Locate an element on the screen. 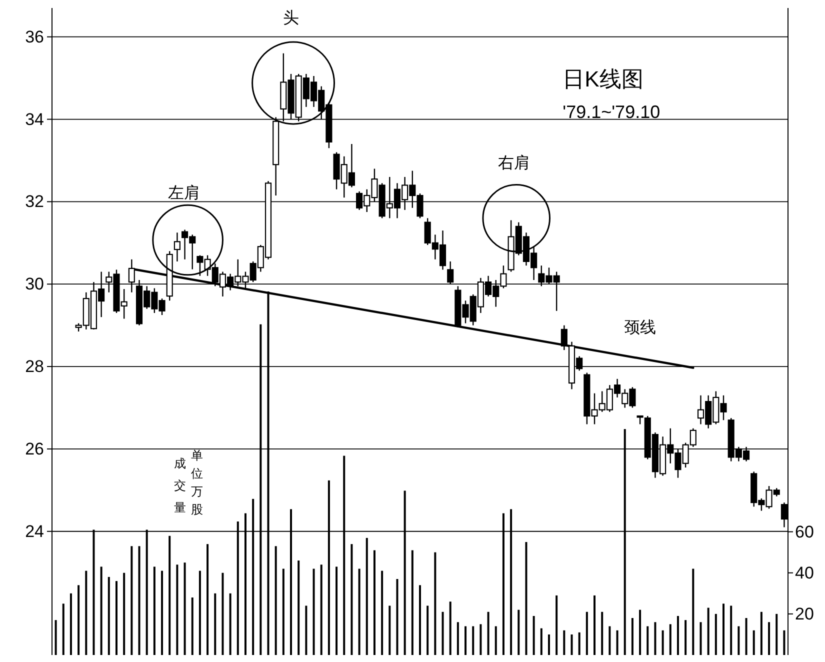  candlestick is located at coordinates (177, 247).